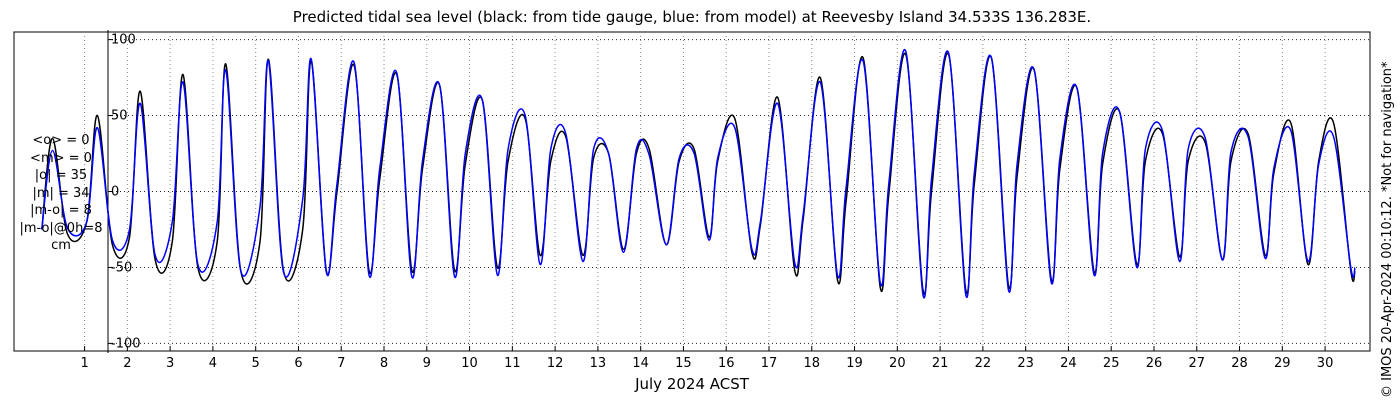  I want to click on x-tick-label: 14, so click(640, 363).